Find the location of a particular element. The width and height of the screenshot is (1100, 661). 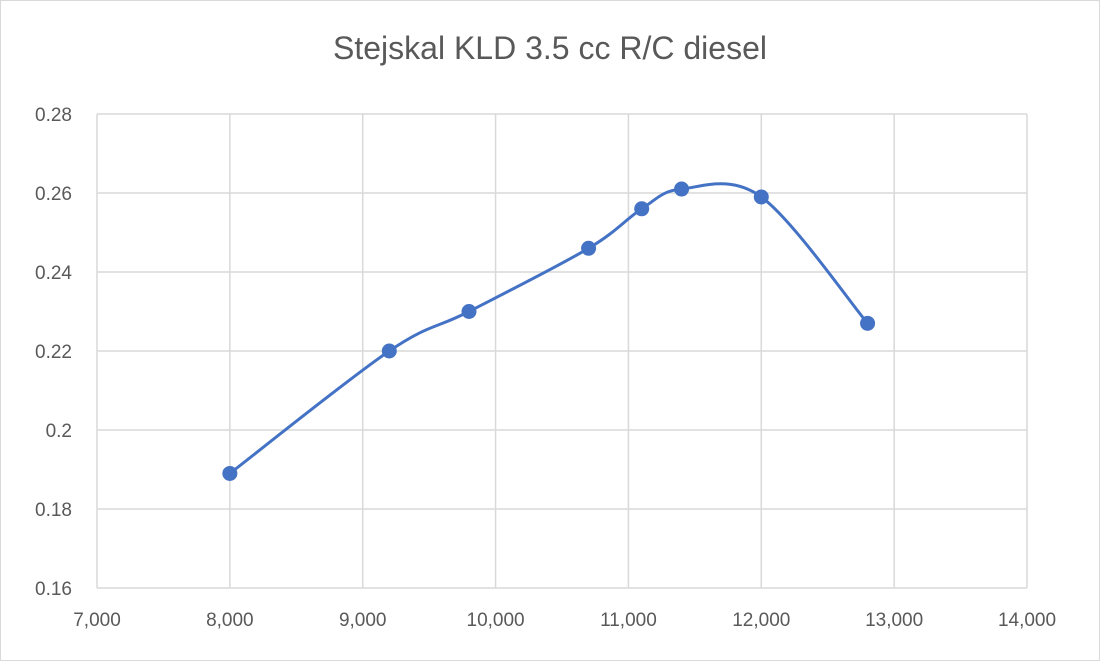

y-tick-labels: 0.16 0.18 0.2 0.22 0.24 0.26 0.28 is located at coordinates (53, 352).